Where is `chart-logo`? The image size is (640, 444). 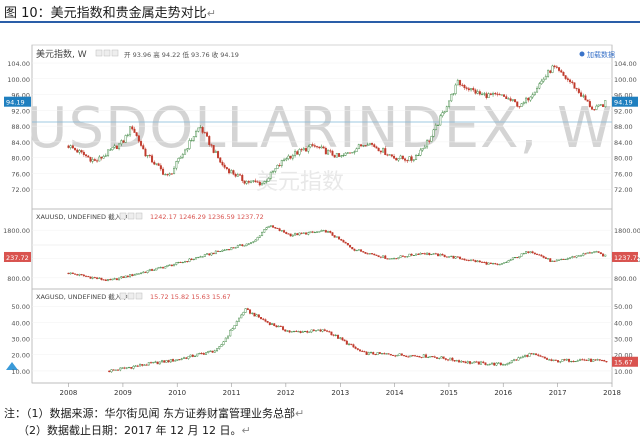 chart-logo is located at coordinates (12, 366).